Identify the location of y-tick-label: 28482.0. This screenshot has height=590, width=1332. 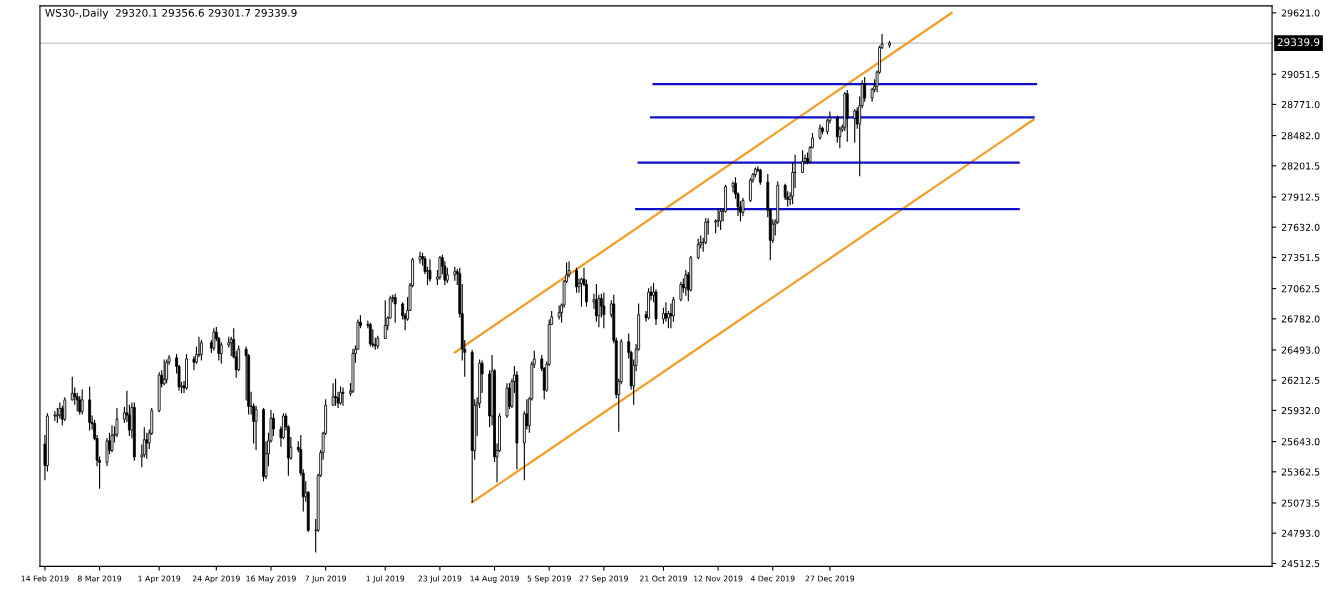
(1300, 136).